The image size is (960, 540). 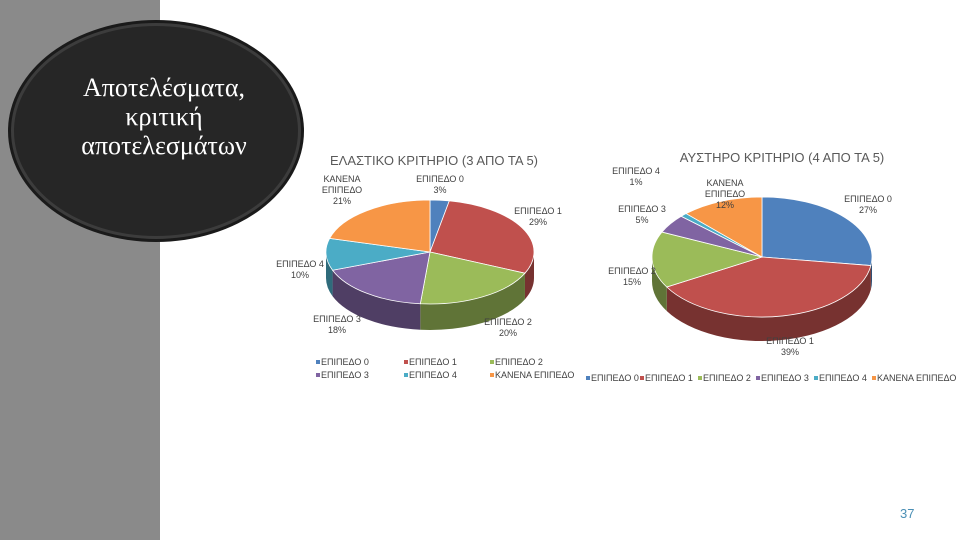 I want to click on data-label: ΕΠΙΠΕΔΟ 0 3%, so click(x=440, y=184).